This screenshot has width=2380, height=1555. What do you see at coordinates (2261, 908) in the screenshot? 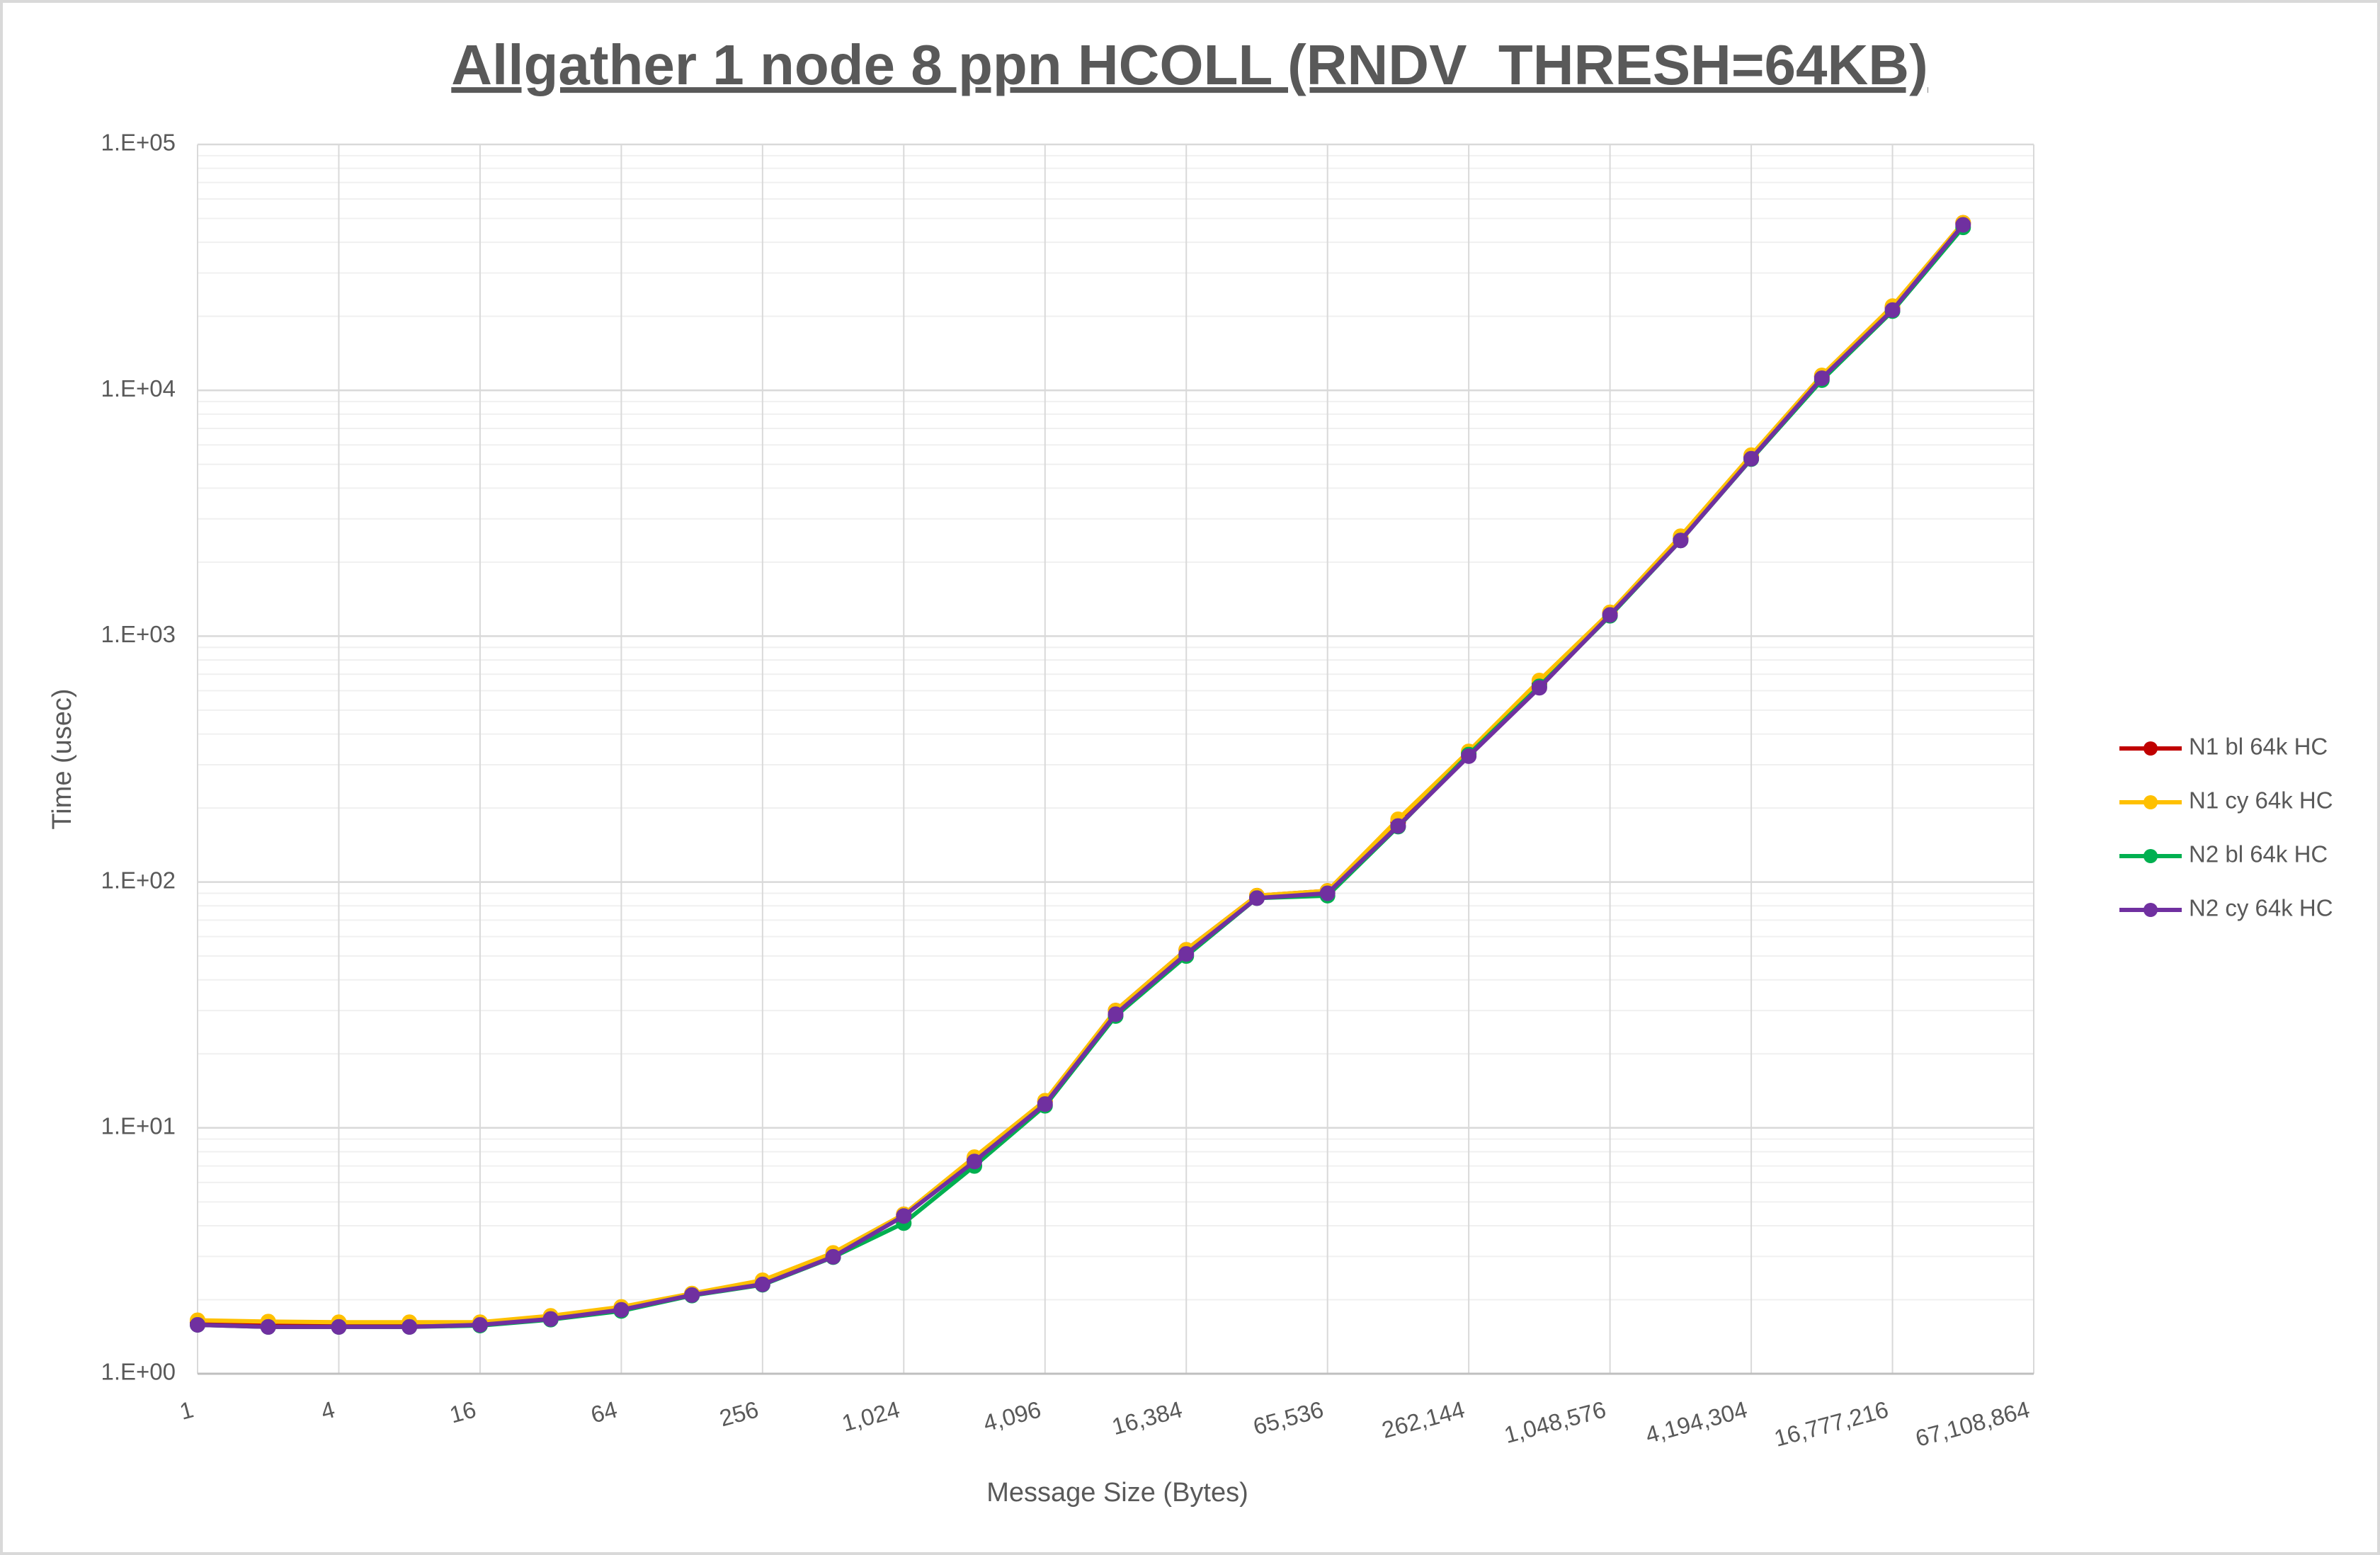
I see `legend-label: N2 cy 64k HC` at bounding box center [2261, 908].